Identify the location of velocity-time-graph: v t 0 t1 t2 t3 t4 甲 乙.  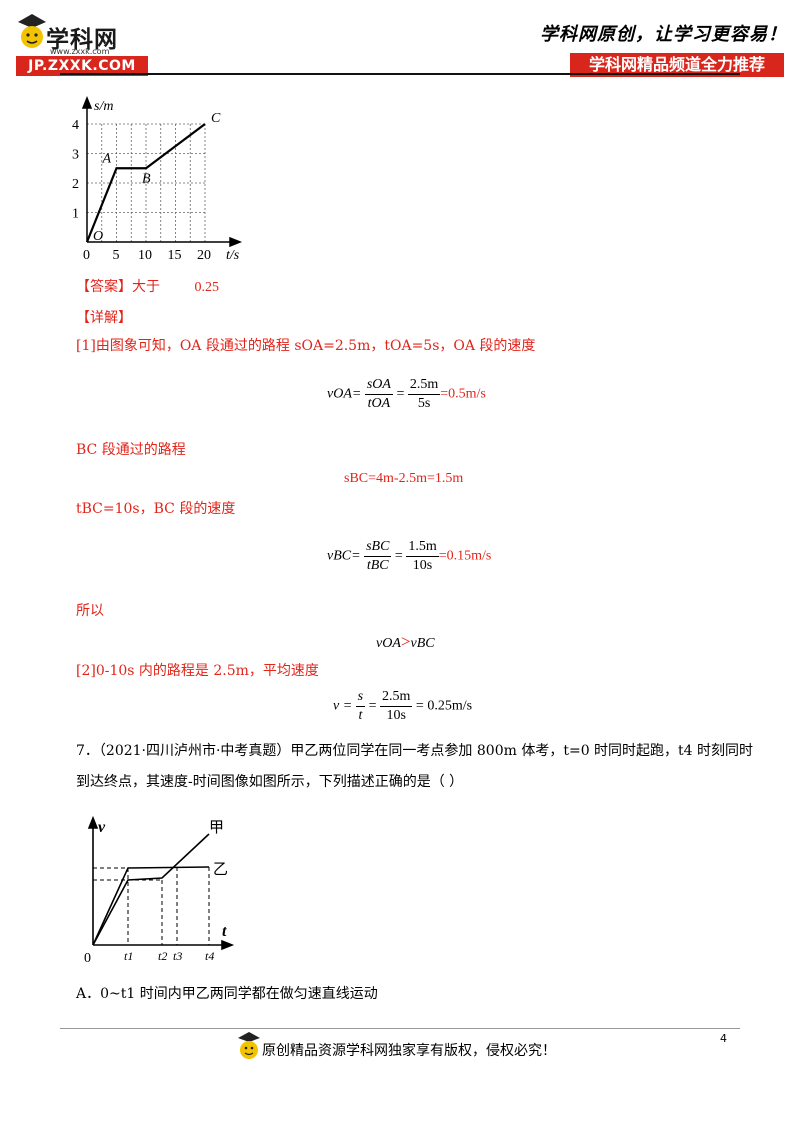
(159, 890).